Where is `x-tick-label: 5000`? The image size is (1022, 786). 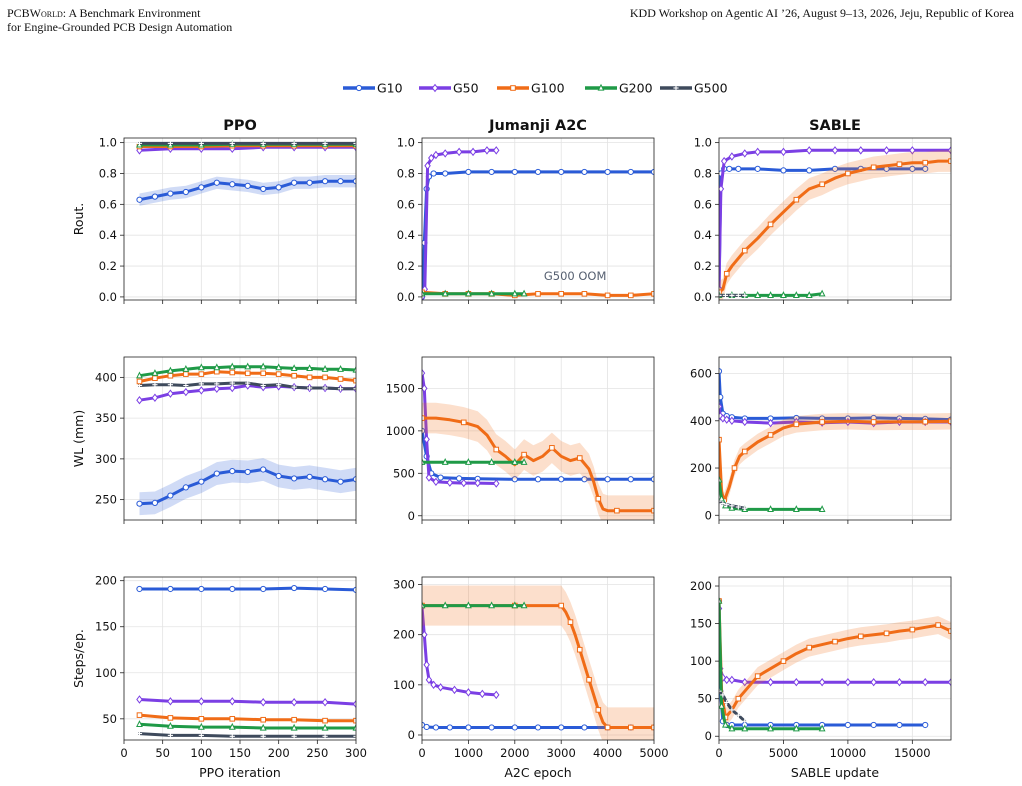
x-tick-label: 5000 is located at coordinates (653, 753).